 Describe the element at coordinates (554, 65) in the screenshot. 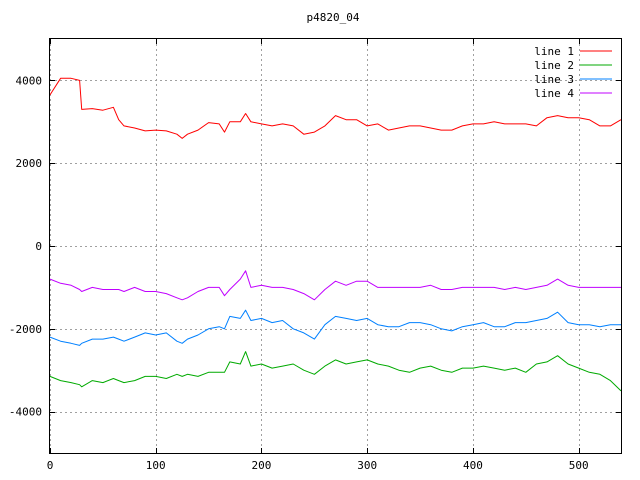

I see `legend-label-2: line 2` at that location.